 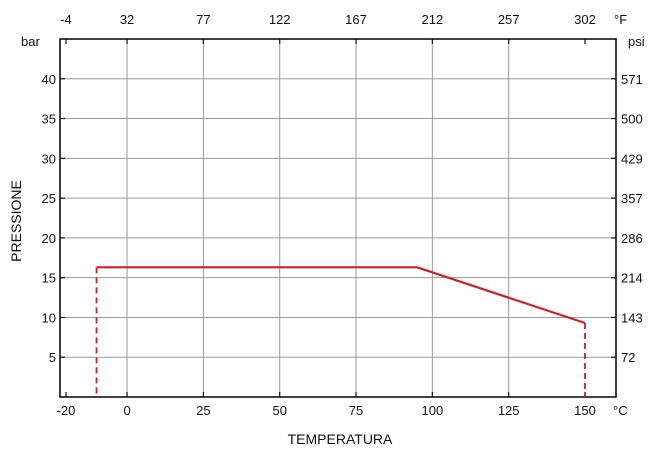 What do you see at coordinates (509, 19) in the screenshot?
I see `x-top-tick-label: 257` at bounding box center [509, 19].